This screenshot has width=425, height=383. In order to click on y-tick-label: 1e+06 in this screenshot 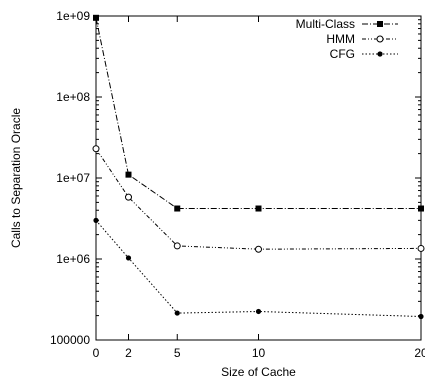, I will do `click(73, 259)`.